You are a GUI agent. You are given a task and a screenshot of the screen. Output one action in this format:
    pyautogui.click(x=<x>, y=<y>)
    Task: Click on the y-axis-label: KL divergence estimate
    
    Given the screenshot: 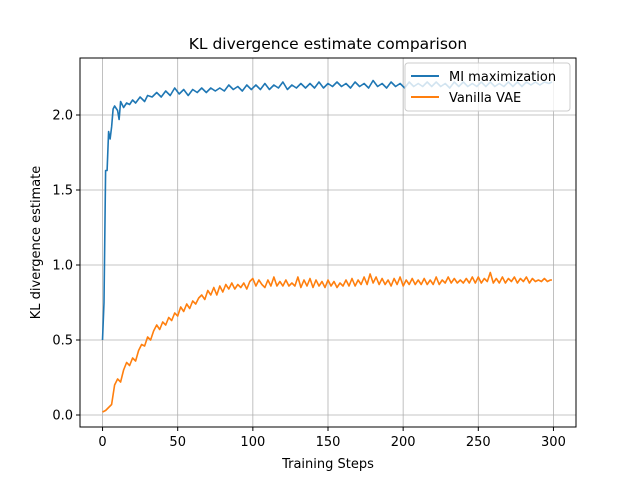 What is the action you would take?
    pyautogui.click(x=36, y=243)
    